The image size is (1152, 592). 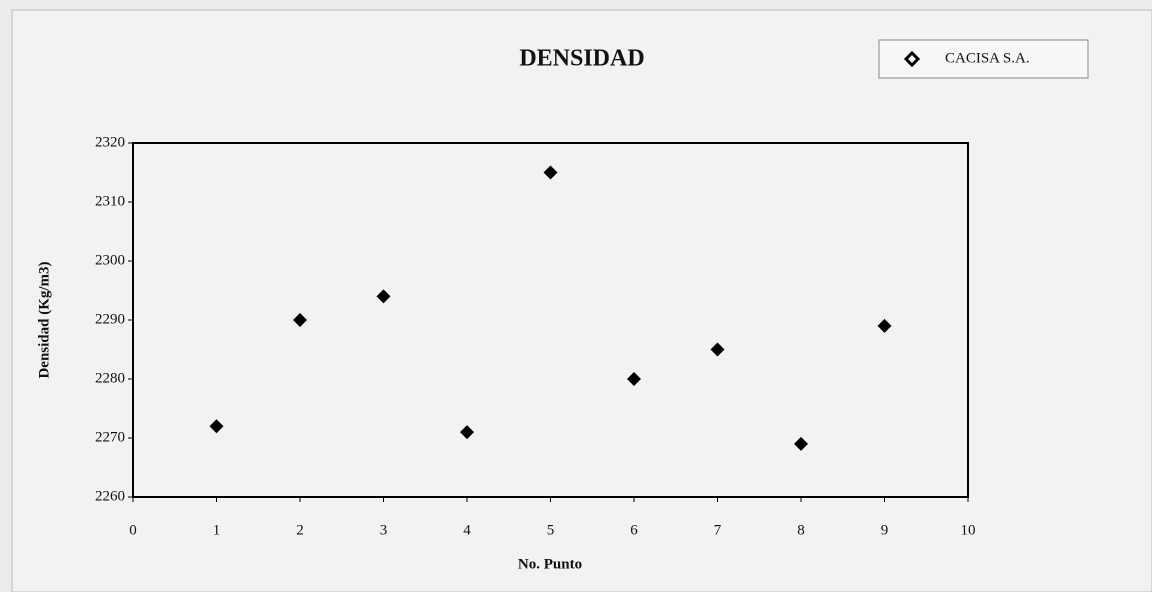 I want to click on x-tick-label: 3, so click(x=384, y=530).